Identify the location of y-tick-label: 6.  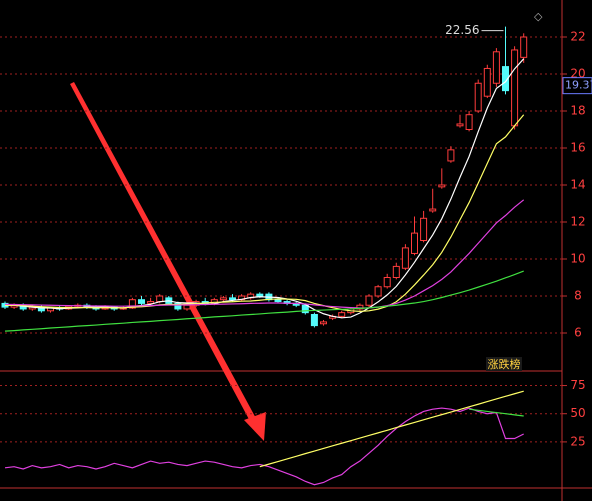
(578, 333).